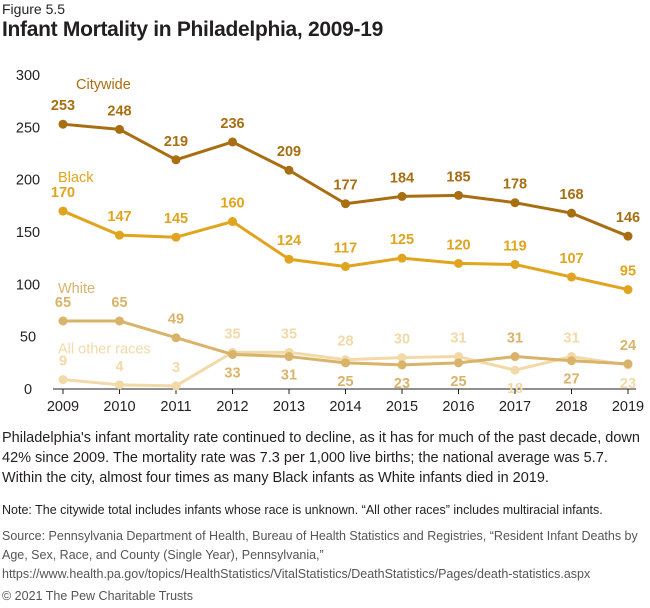 The image size is (650, 608). Describe the element at coordinates (402, 340) in the screenshot. I see `data-label-all-other-races: 30` at that location.